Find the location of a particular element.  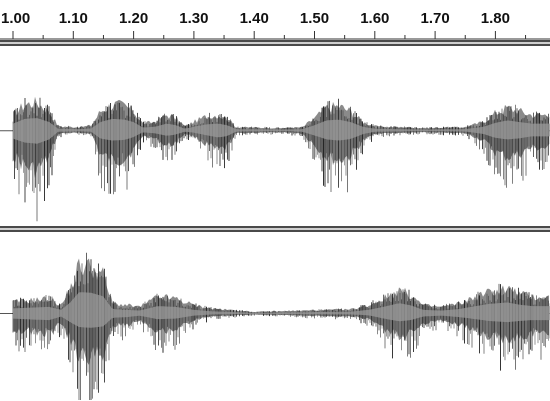

track-divider-top is located at coordinates (275, 43).